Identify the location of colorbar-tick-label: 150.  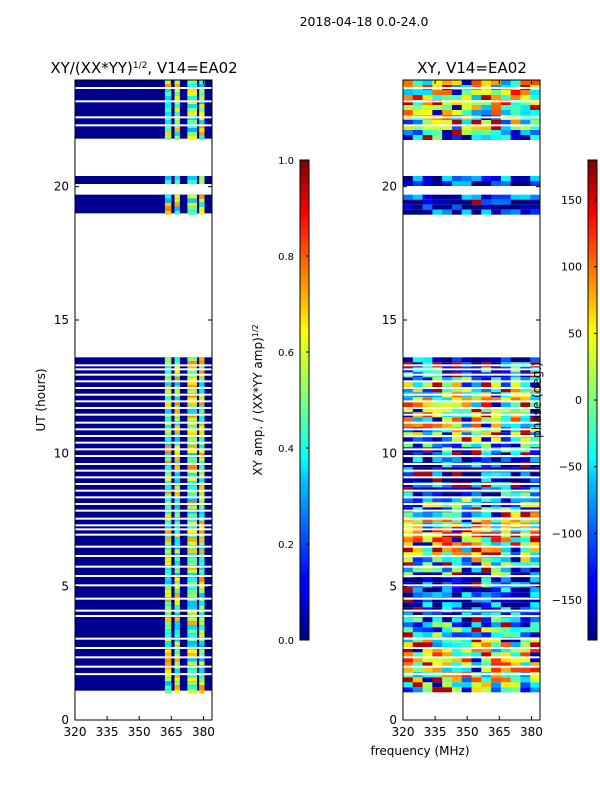
(571, 200).